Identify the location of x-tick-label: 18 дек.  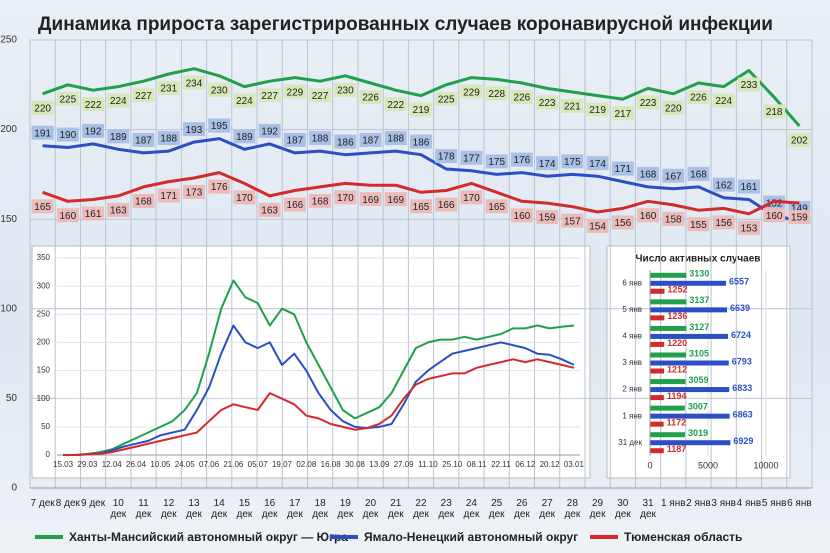
(320, 509).